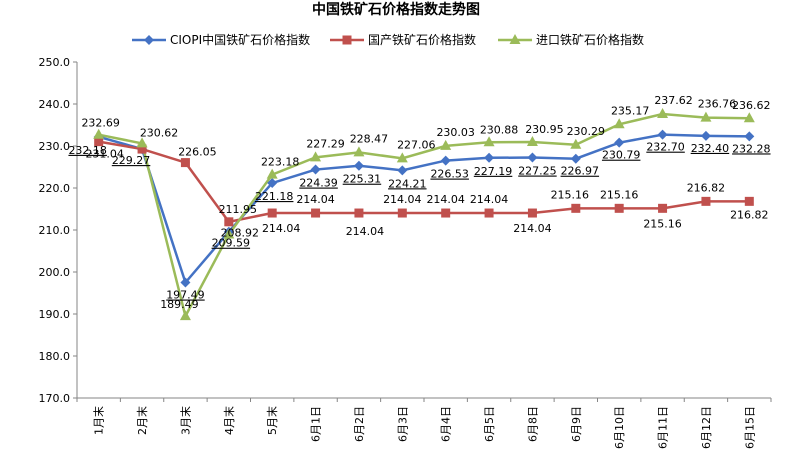 The image size is (792, 460). I want to click on chart-title: 中国铁矿石价格指数走势图, so click(396, 9).